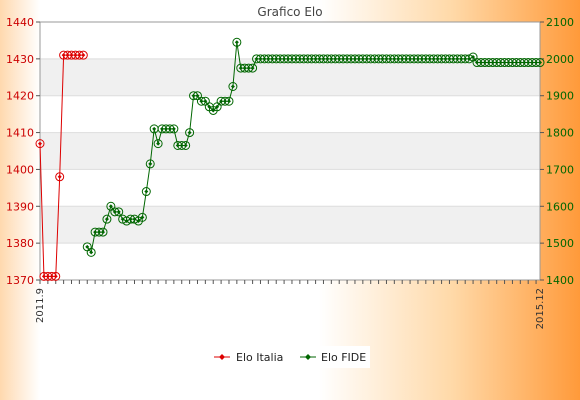 This screenshot has width=580, height=400. What do you see at coordinates (560, 96) in the screenshot?
I see `right-tick-label: 1900` at bounding box center [560, 96].